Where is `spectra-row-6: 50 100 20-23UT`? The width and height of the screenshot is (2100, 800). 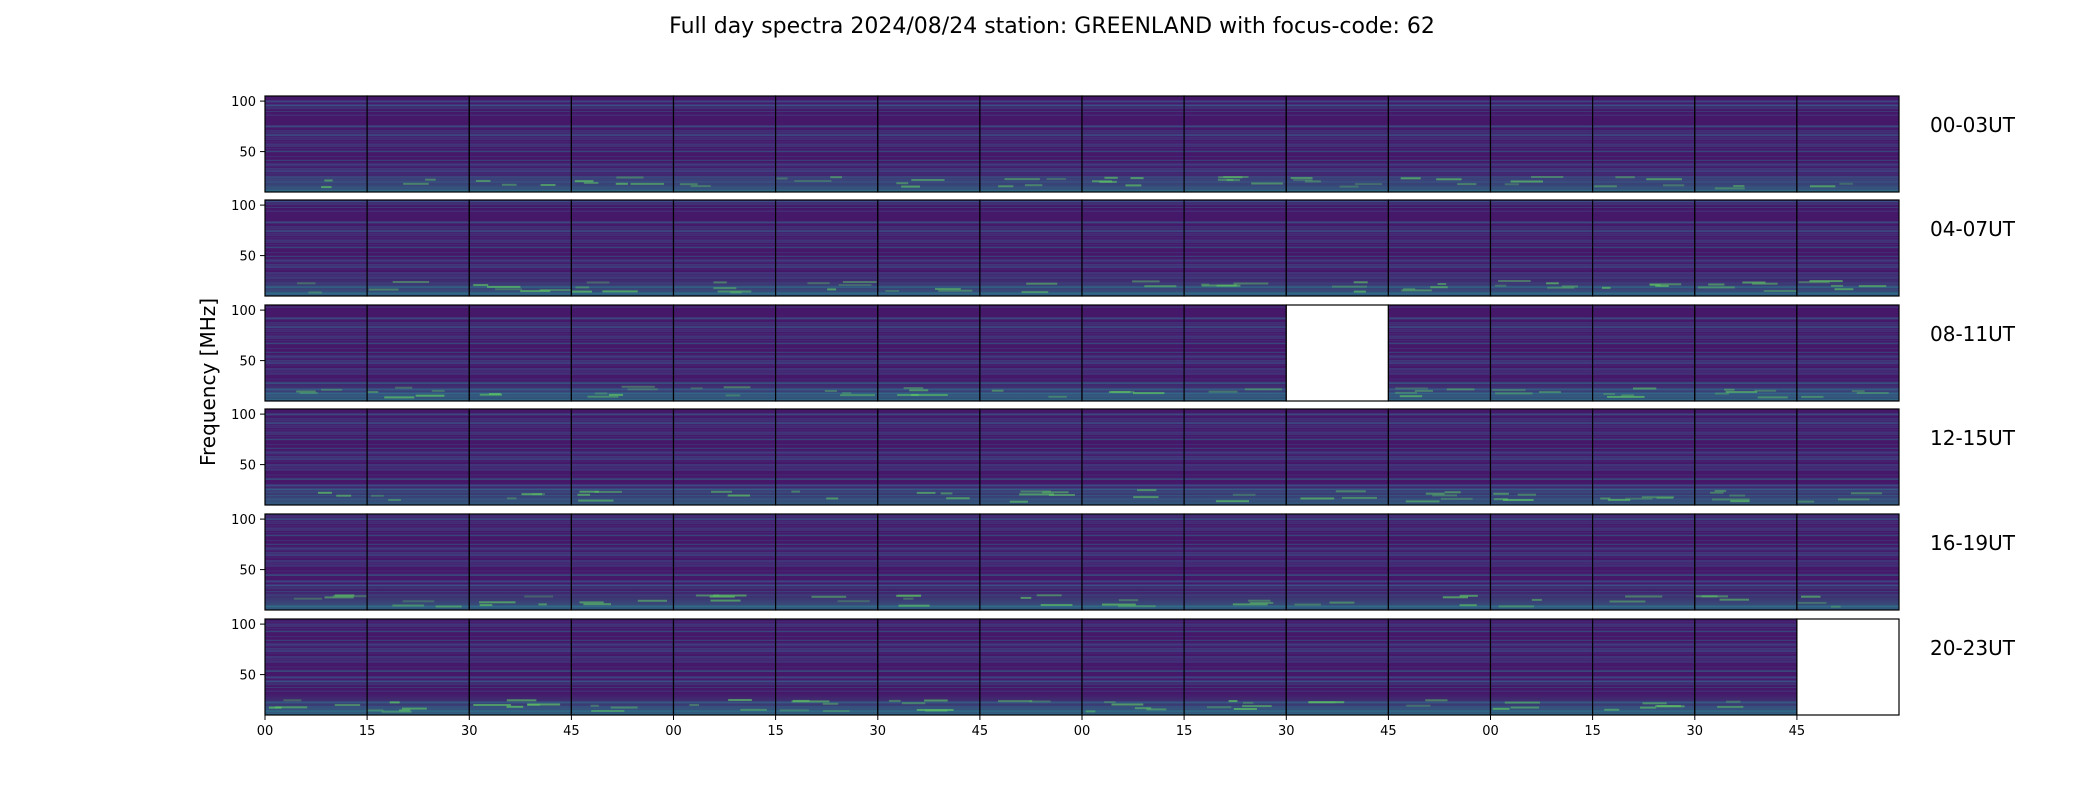 spectra-row-6: 50 100 20-23UT is located at coordinates (1123, 667).